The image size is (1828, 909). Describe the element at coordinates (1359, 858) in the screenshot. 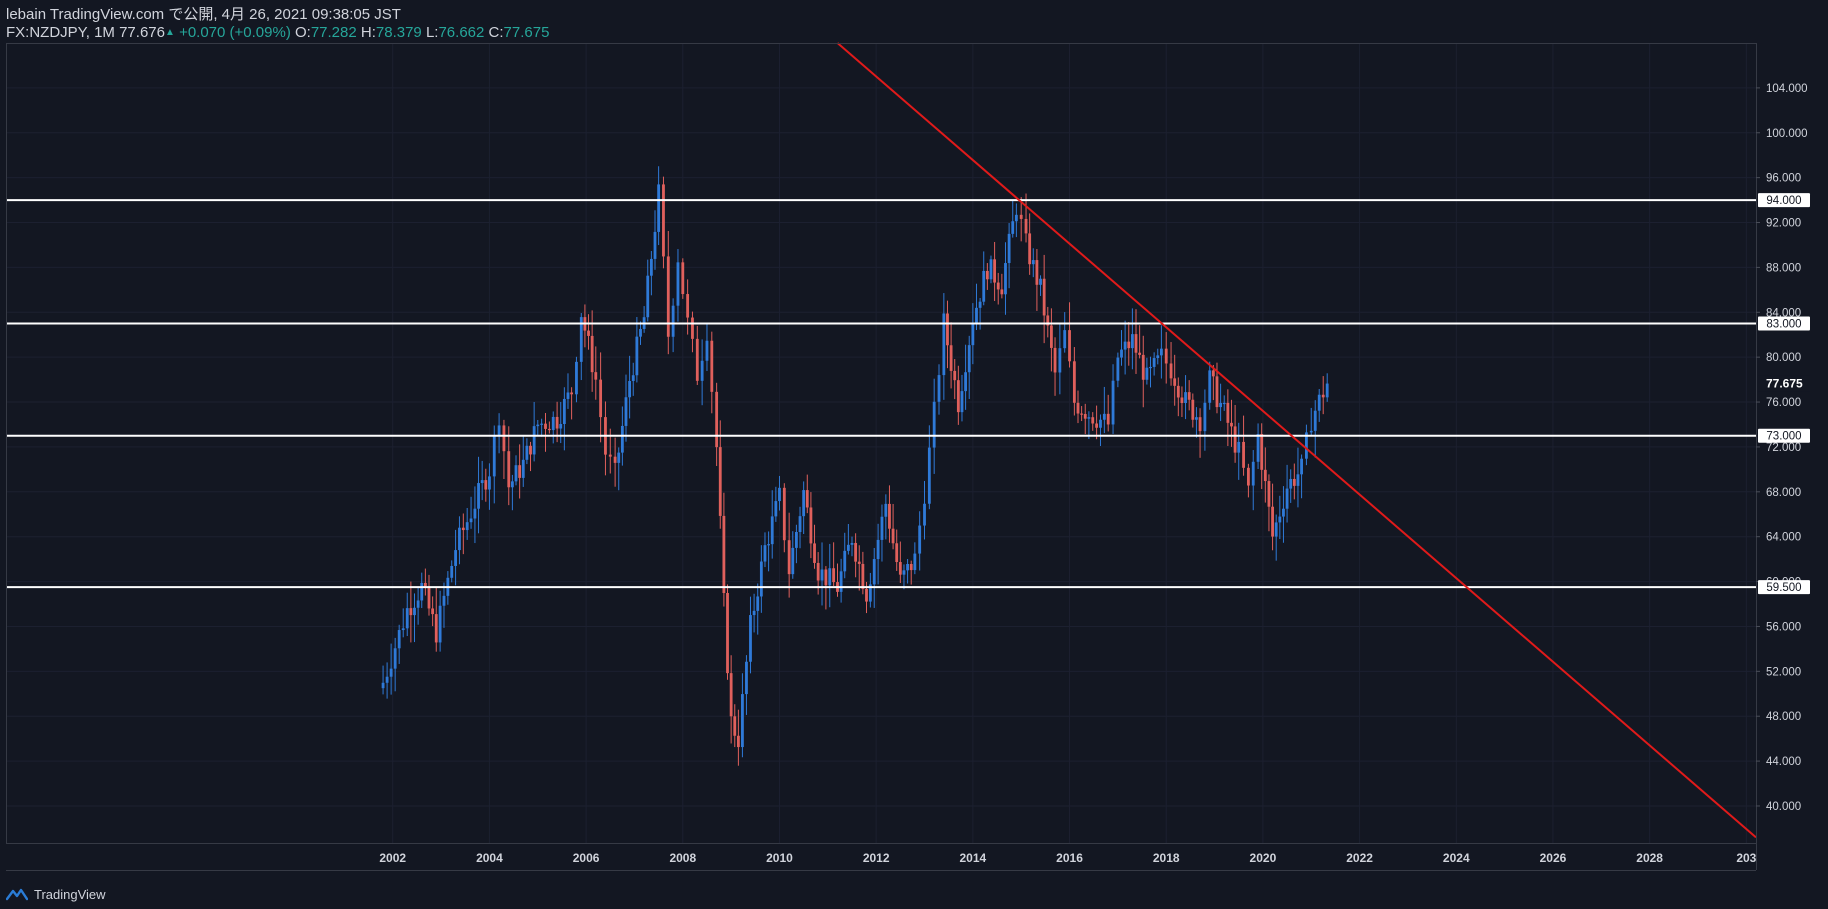

I see `x-tick-label: 2022` at that location.